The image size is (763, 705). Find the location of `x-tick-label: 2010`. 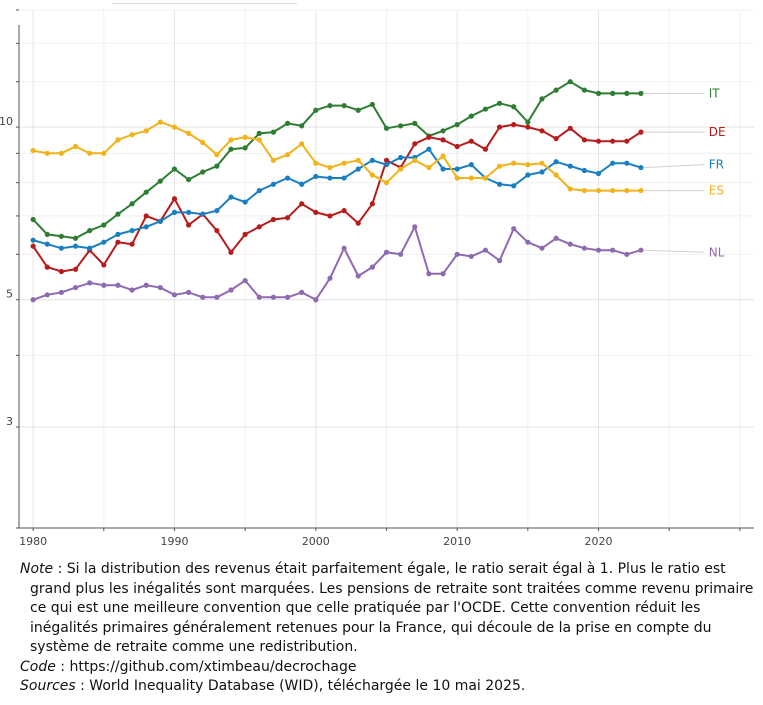

x-tick-label: 2010 is located at coordinates (457, 541).